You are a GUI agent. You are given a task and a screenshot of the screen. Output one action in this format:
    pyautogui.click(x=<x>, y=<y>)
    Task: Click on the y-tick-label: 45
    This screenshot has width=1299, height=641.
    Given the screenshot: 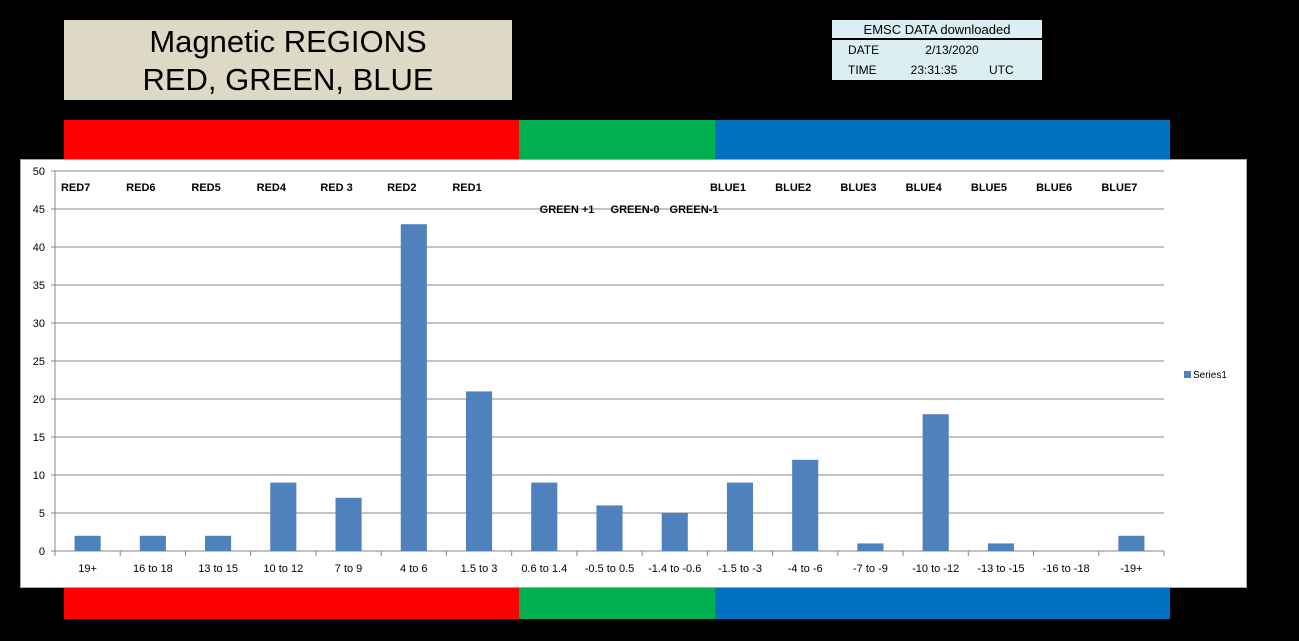 What is the action you would take?
    pyautogui.click(x=39, y=210)
    